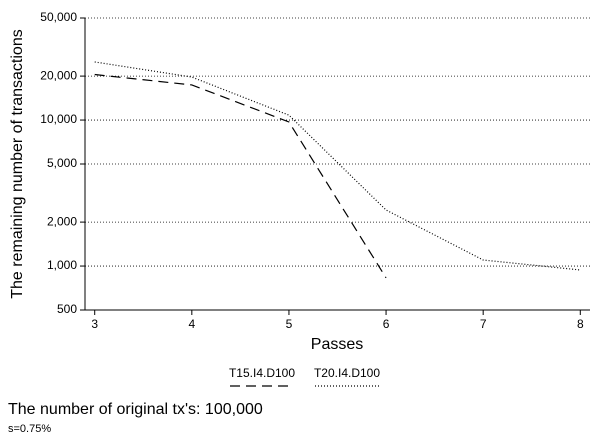  I want to click on y-axis-label: The remaining number of transactions, so click(17, 163).